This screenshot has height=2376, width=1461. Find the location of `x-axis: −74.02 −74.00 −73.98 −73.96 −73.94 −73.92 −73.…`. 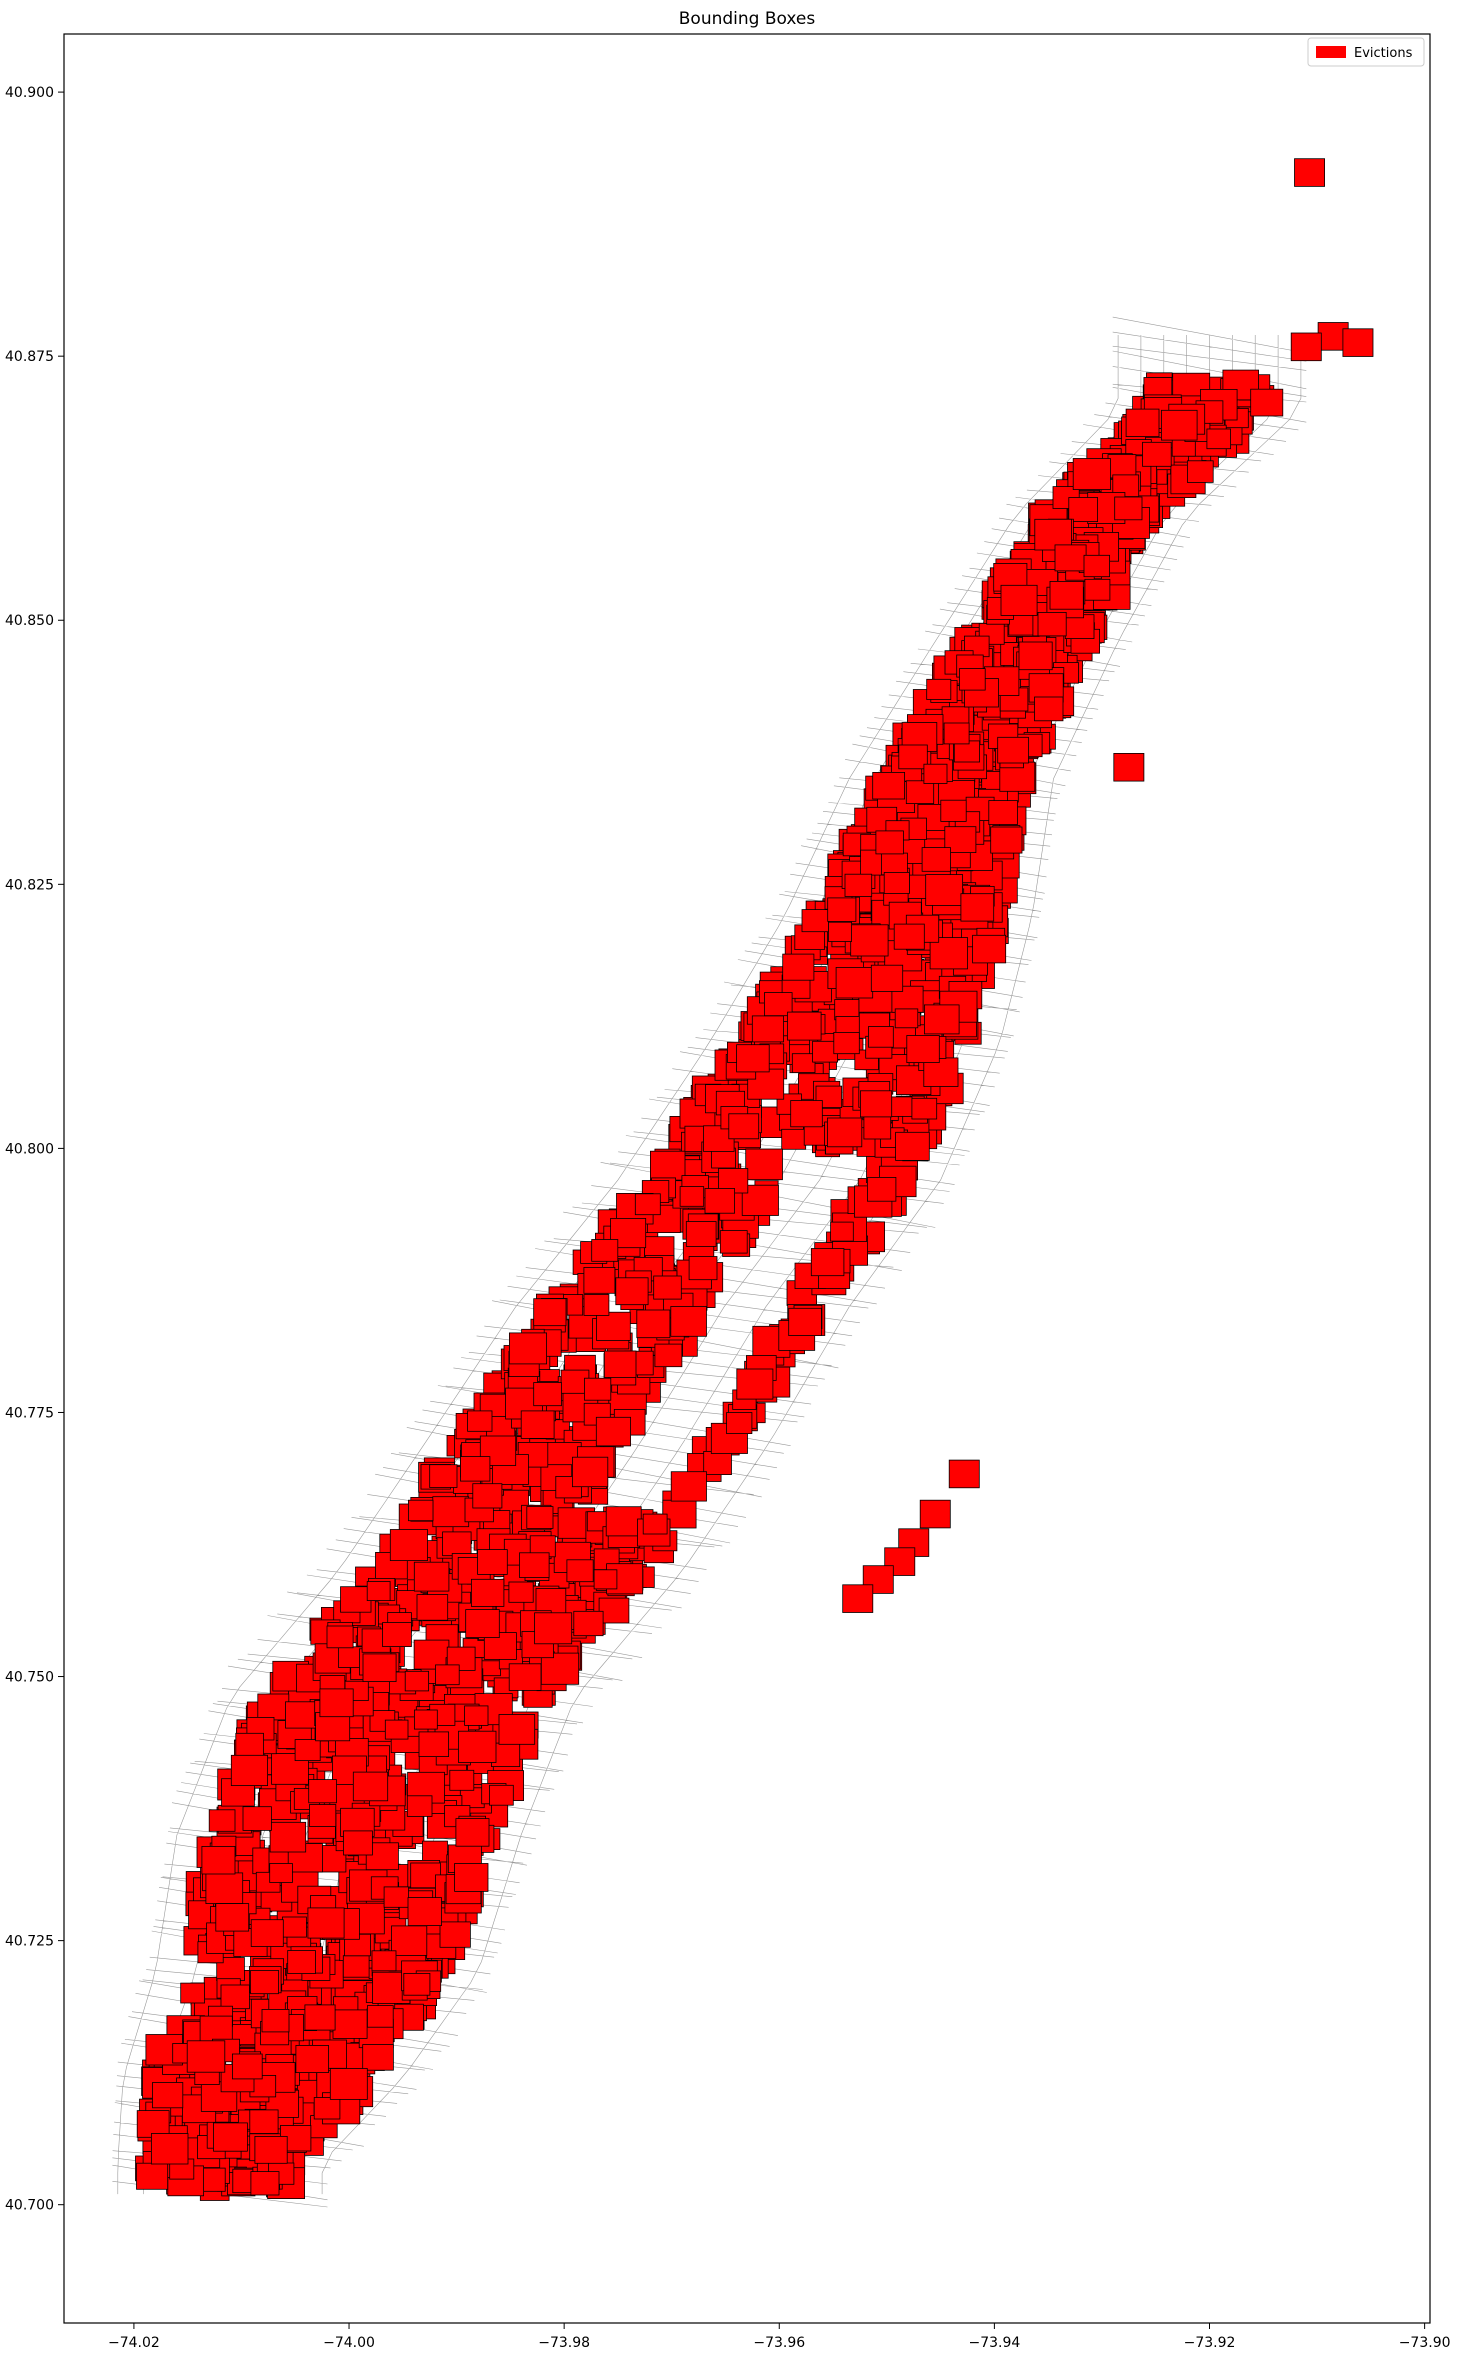

x-axis: −74.02 −74.00 −73.98 −73.96 −73.94 −73.92 −73.… is located at coordinates (779, 2337).